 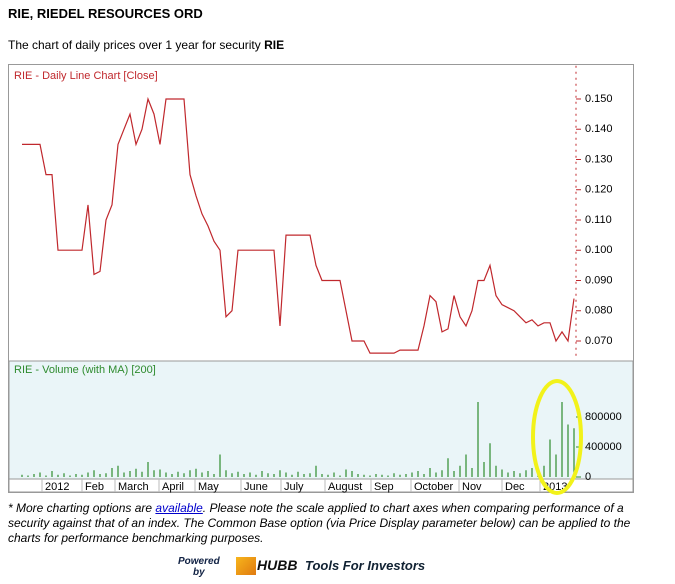 What do you see at coordinates (598, 220) in the screenshot?
I see `y-tick-label: 0.110` at bounding box center [598, 220].